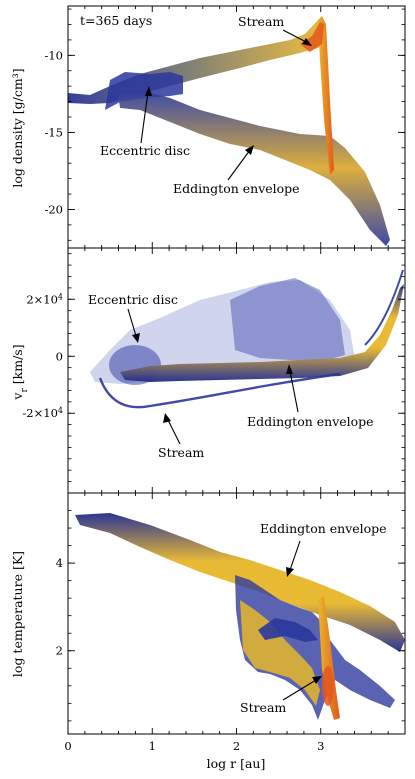  I want to click on y-tick-label: -2×104, so click(42, 413).